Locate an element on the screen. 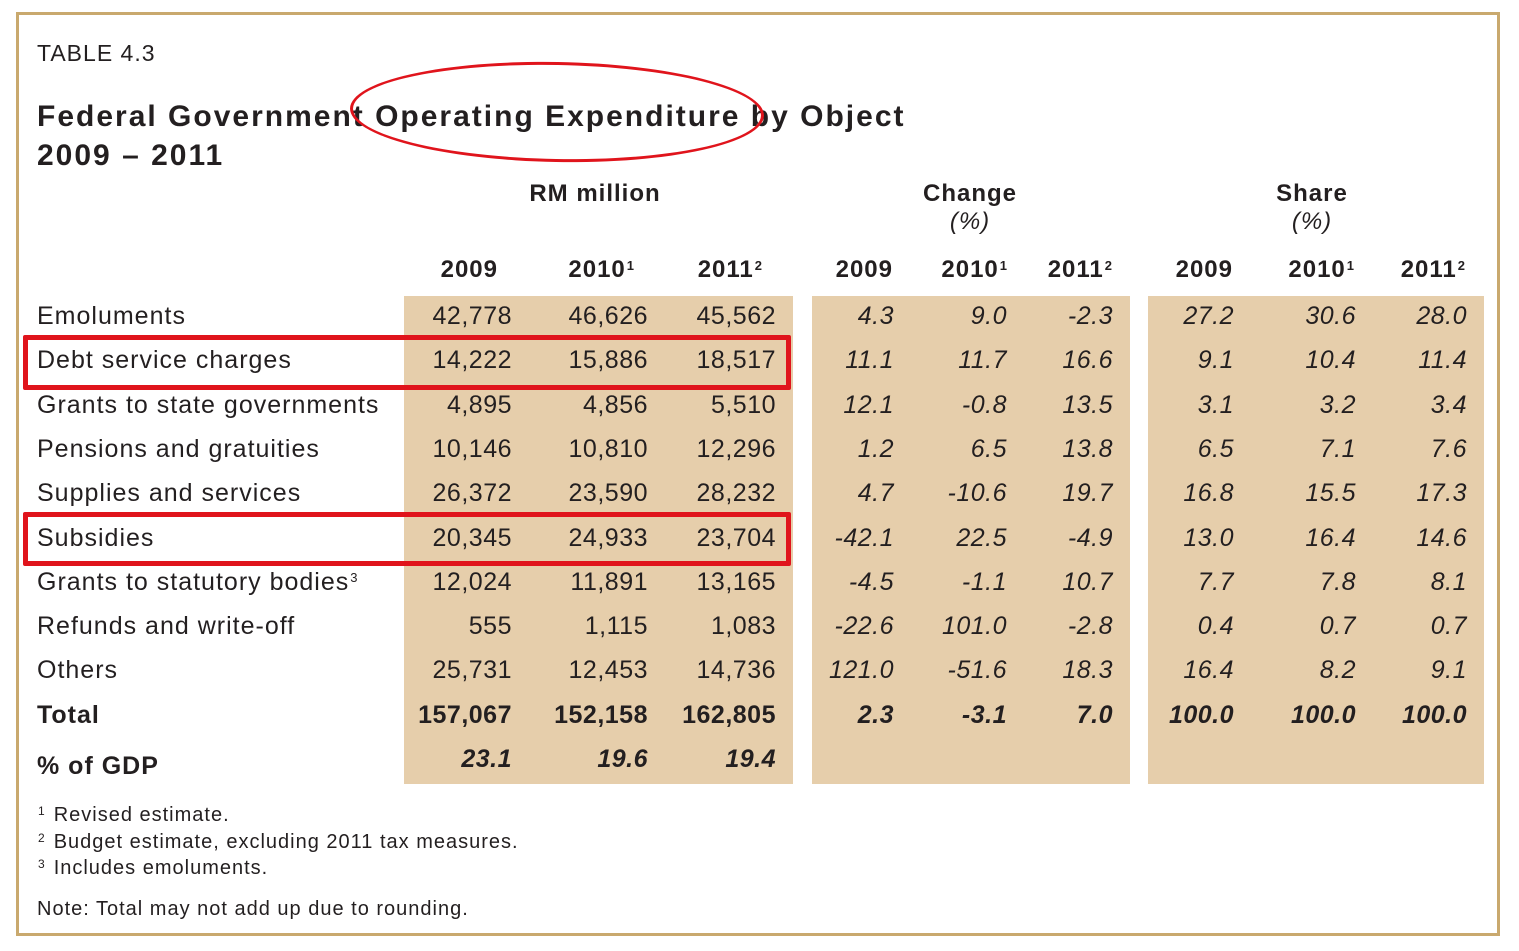  table-cell: 1,115 is located at coordinates (616, 626).